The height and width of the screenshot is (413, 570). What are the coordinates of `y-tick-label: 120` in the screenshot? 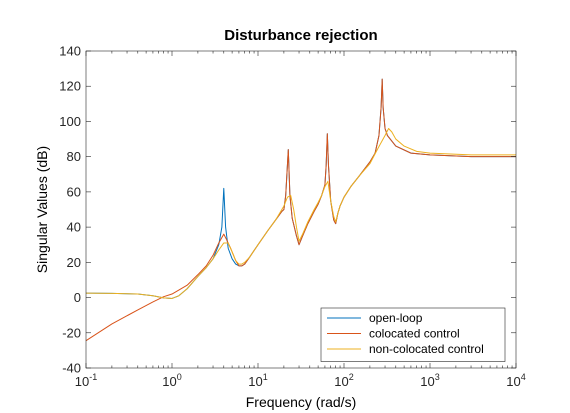 It's located at (70, 86).